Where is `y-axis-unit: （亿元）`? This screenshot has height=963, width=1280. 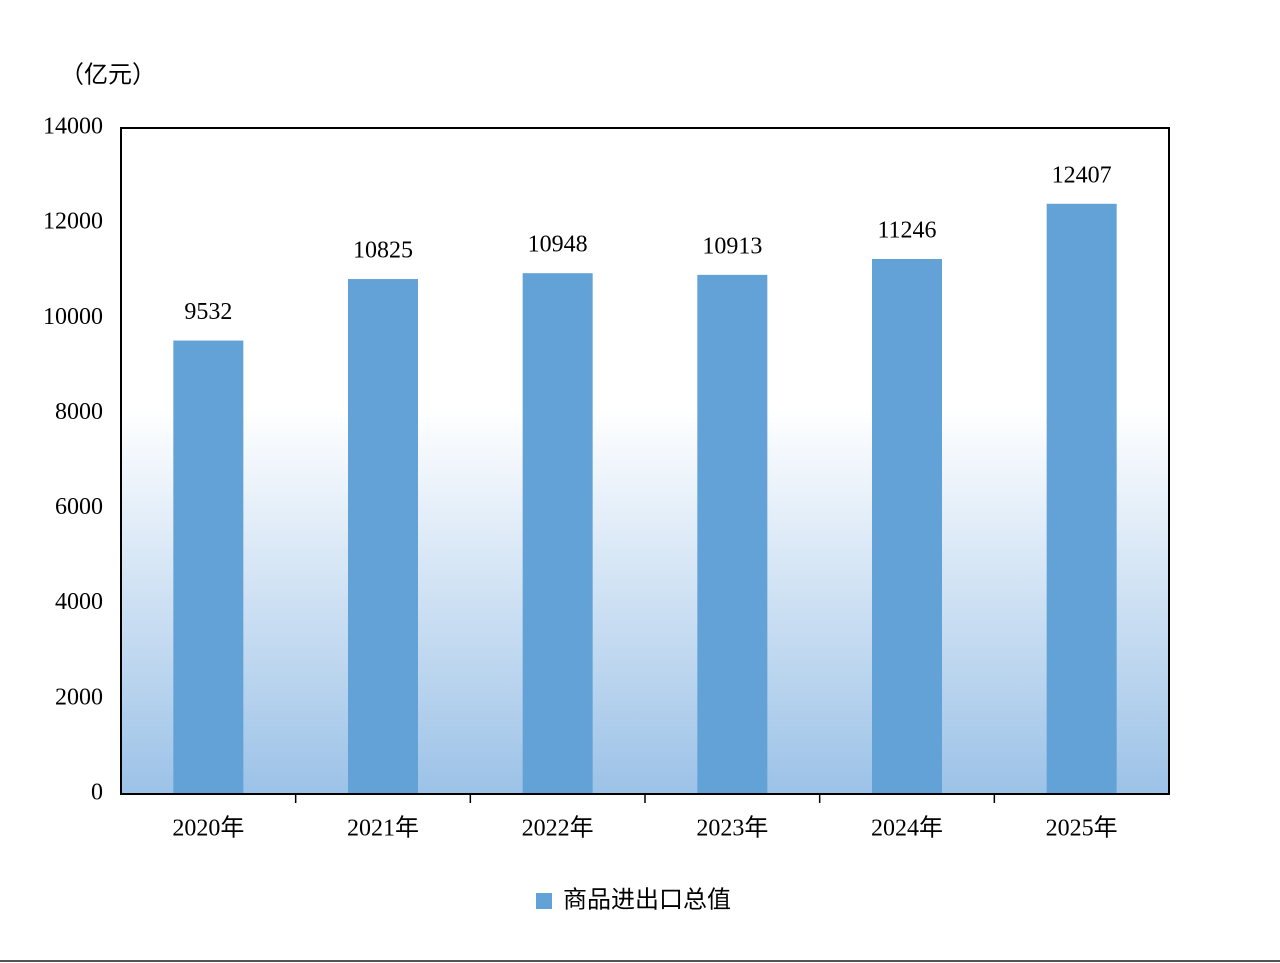
y-axis-unit: （亿元） is located at coordinates (108, 75).